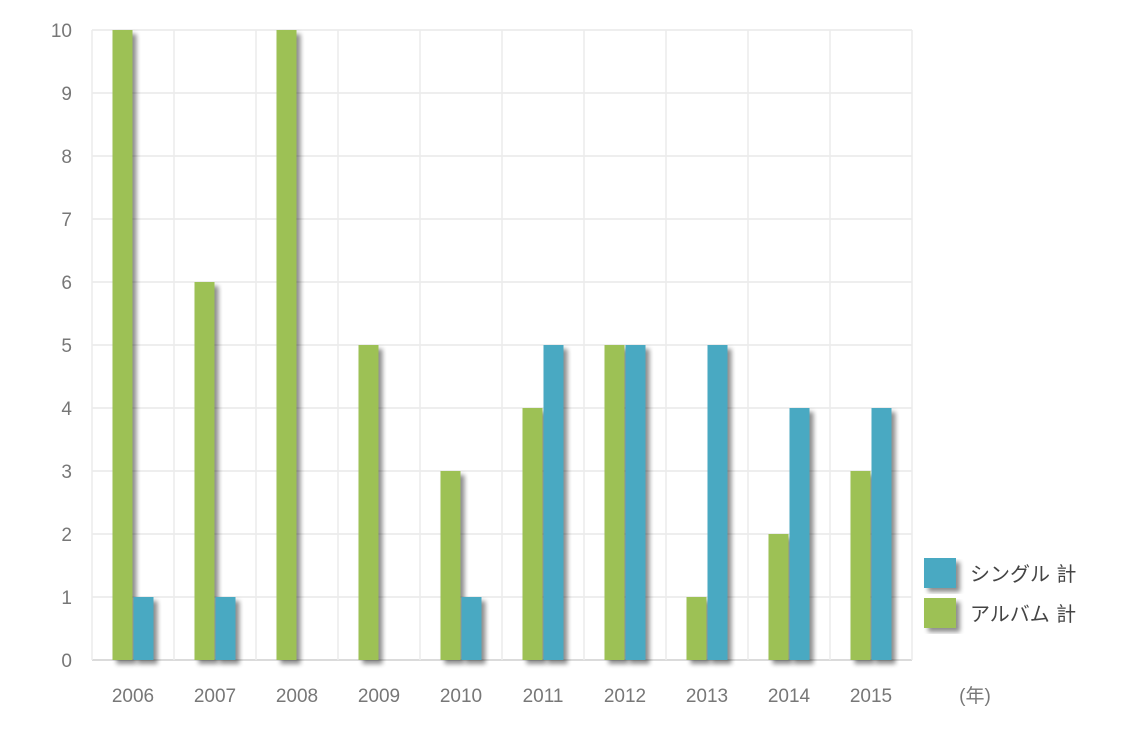 This screenshot has height=738, width=1130. What do you see at coordinates (707, 696) in the screenshot?
I see `x-tick-label: 2013` at bounding box center [707, 696].